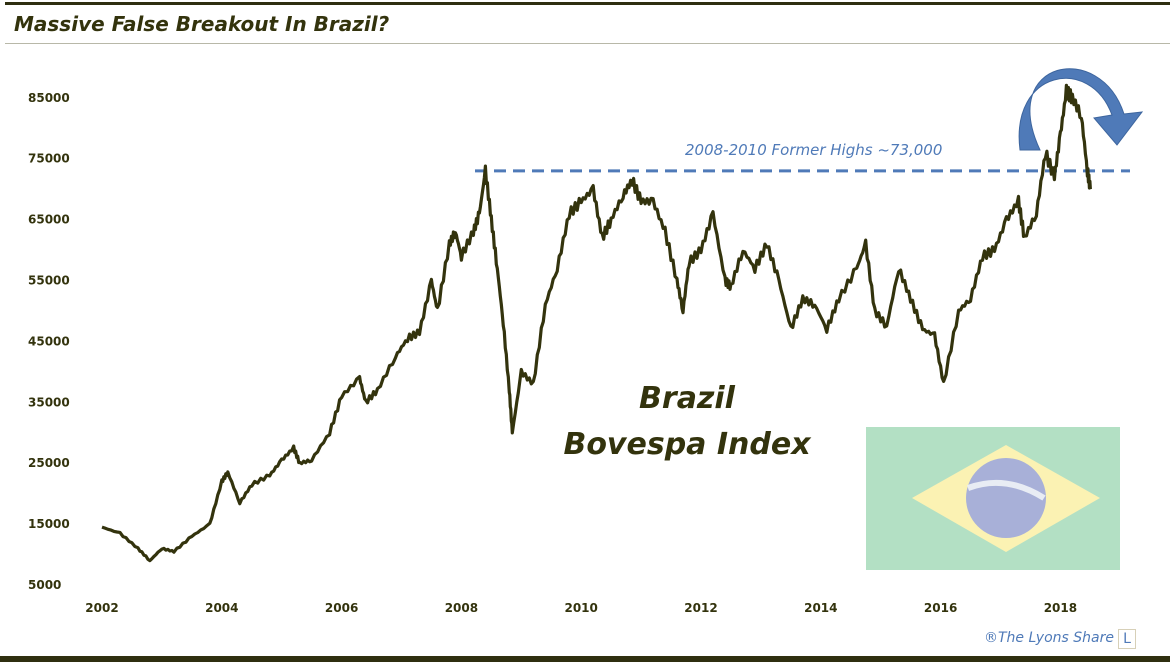  Describe the element at coordinates (587, 43) in the screenshot. I see `title-divider` at that location.